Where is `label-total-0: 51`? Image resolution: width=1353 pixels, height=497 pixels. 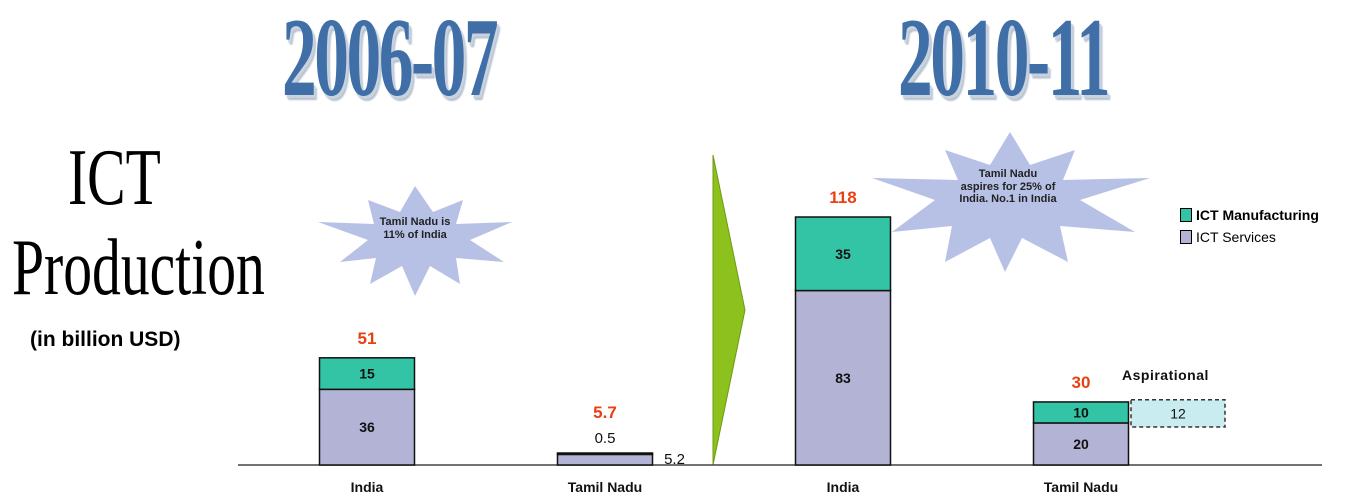 label-total-0: 51 is located at coordinates (367, 338).